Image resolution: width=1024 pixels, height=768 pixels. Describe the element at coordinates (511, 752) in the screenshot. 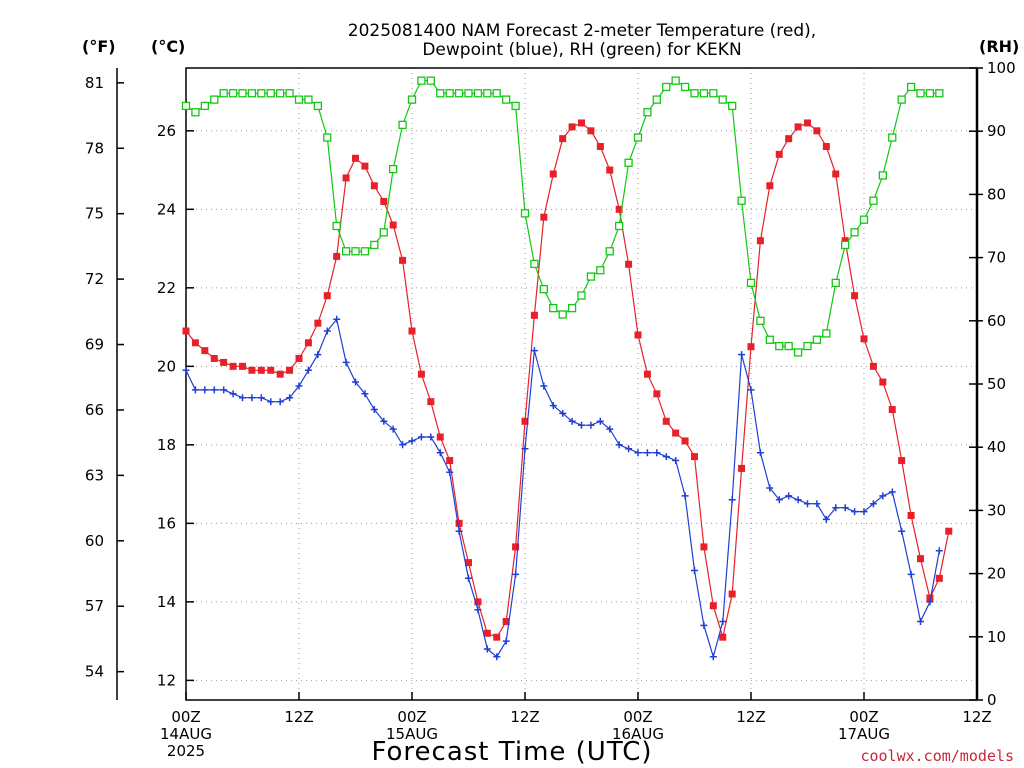

I see `x-axis-title: Forecast Time (UTC)` at that location.